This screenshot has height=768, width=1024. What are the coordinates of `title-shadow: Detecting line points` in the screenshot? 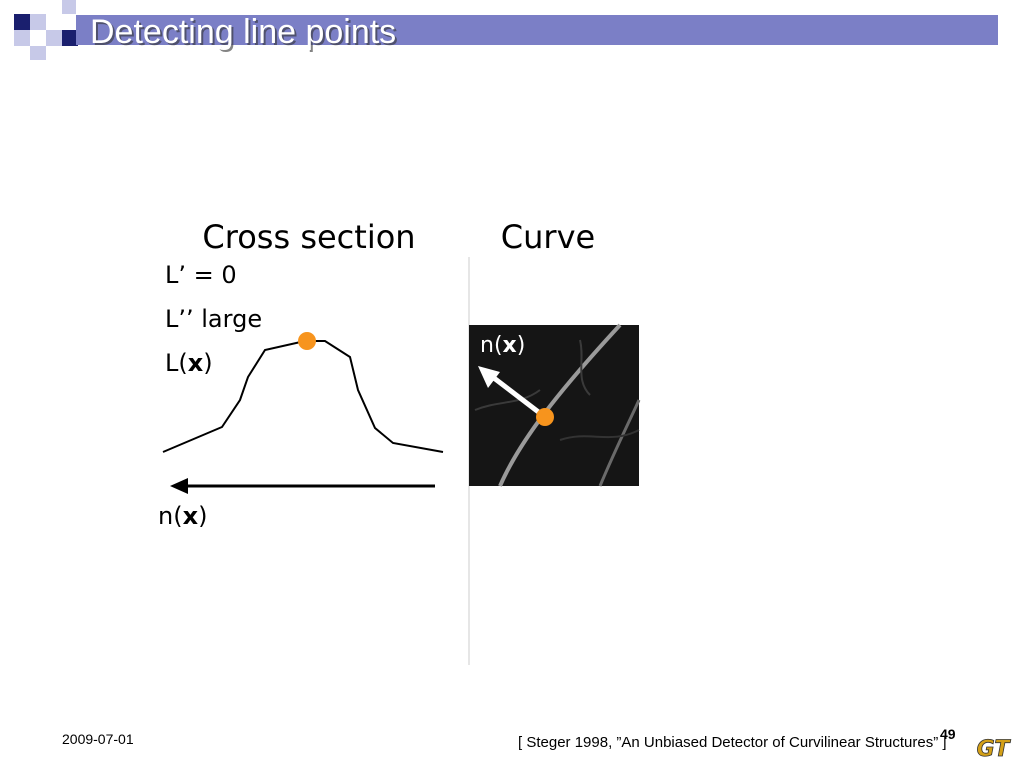 It's located at (245, 34).